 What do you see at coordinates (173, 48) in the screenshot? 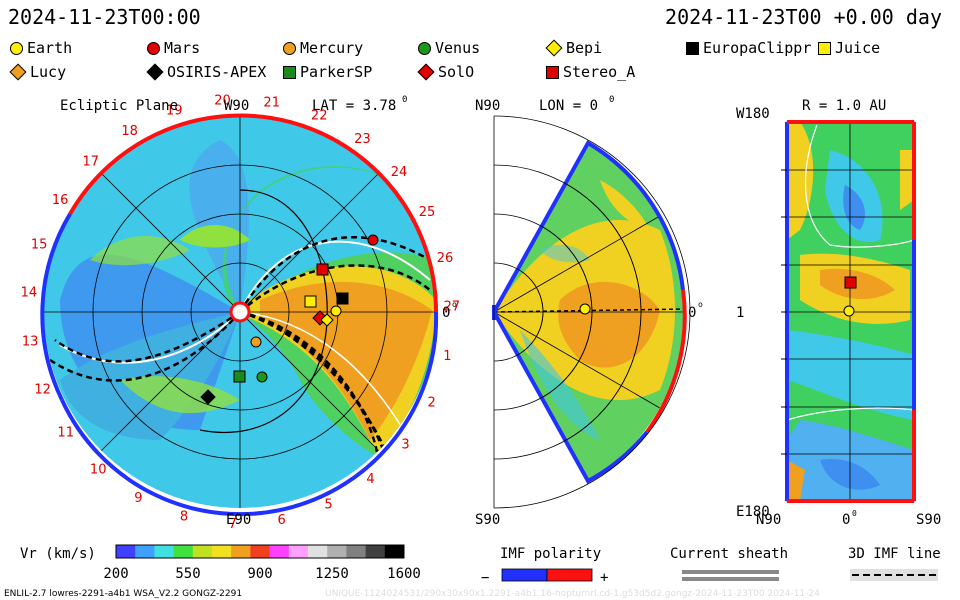
I see `legend-item-mars: Mars` at bounding box center [173, 48].